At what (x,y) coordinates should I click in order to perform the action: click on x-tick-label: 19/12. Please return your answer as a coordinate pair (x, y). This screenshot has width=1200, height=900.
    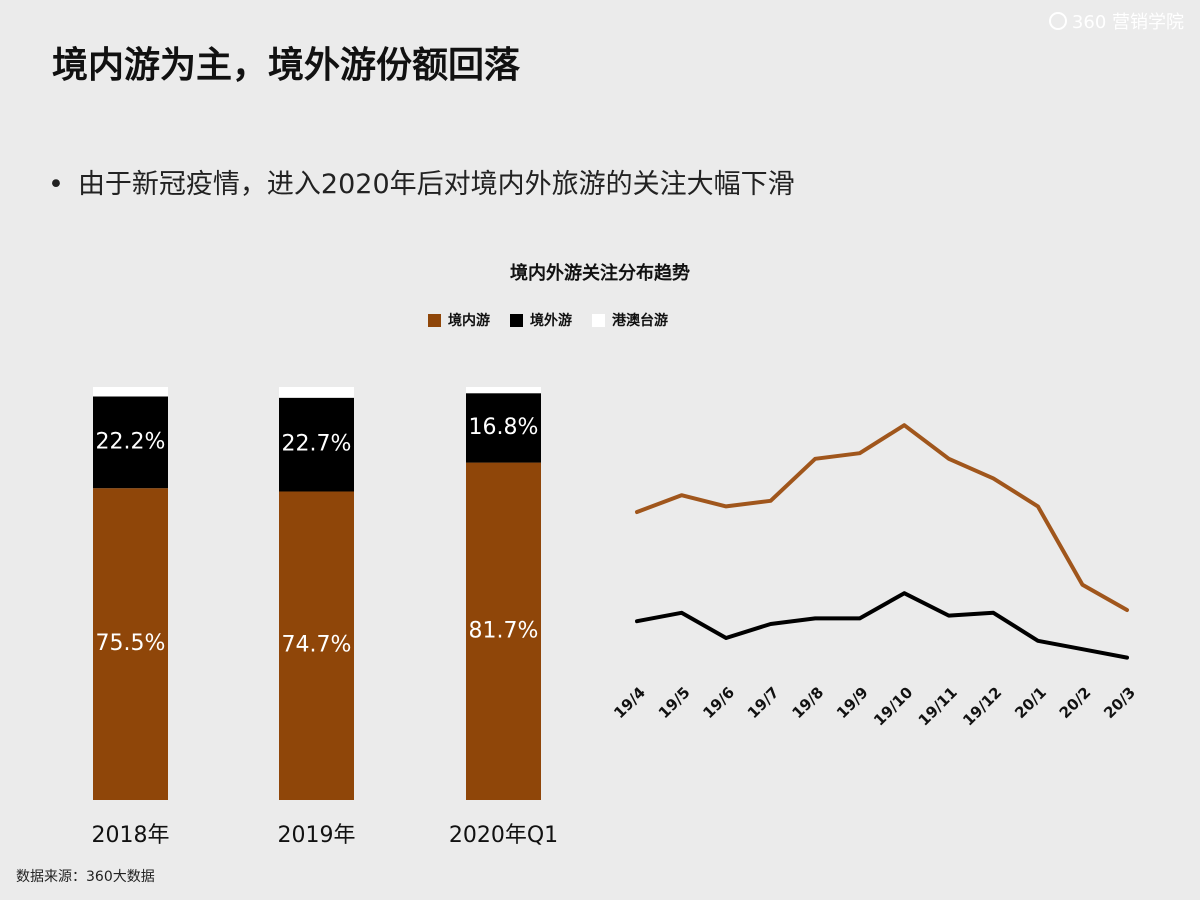
    Looking at the image, I should click on (982, 706).